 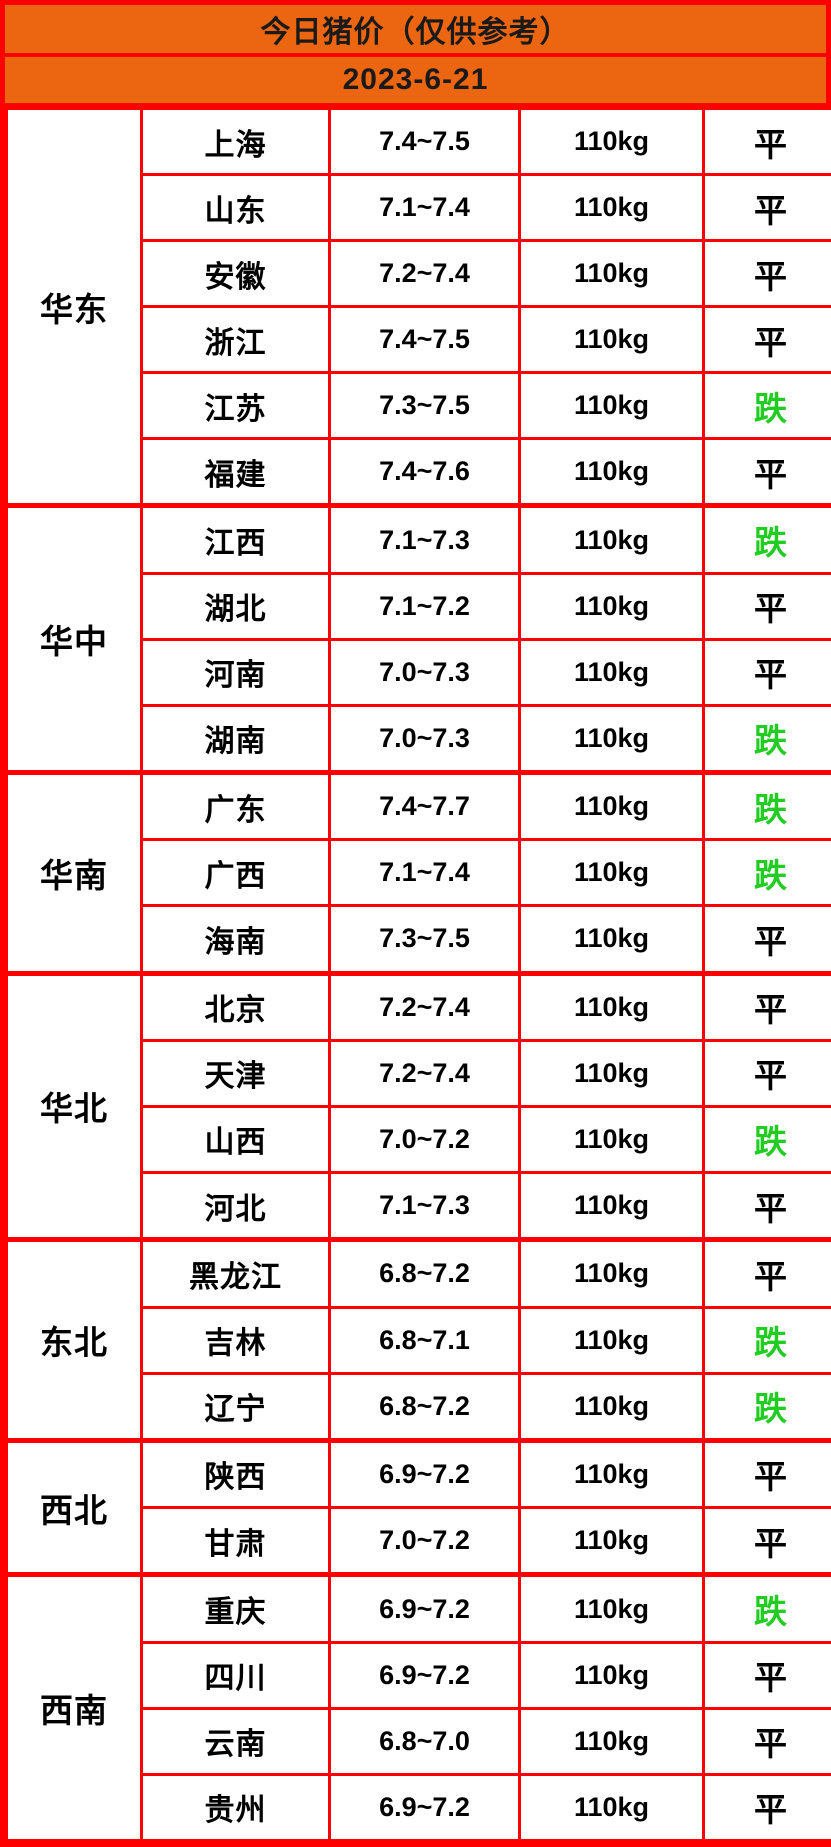 I want to click on table-row: 江苏 7.3~7.5 110kg 跌, so click(x=419, y=406).